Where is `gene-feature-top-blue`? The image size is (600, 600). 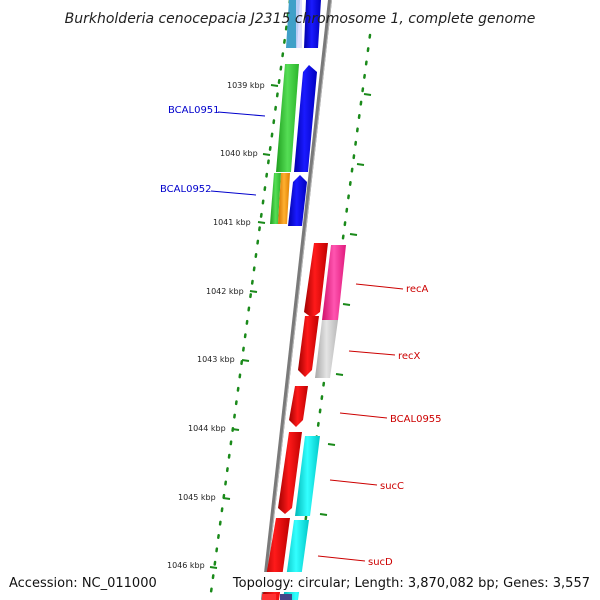
gene-feature-top-blue is located at coordinates (312, 24).